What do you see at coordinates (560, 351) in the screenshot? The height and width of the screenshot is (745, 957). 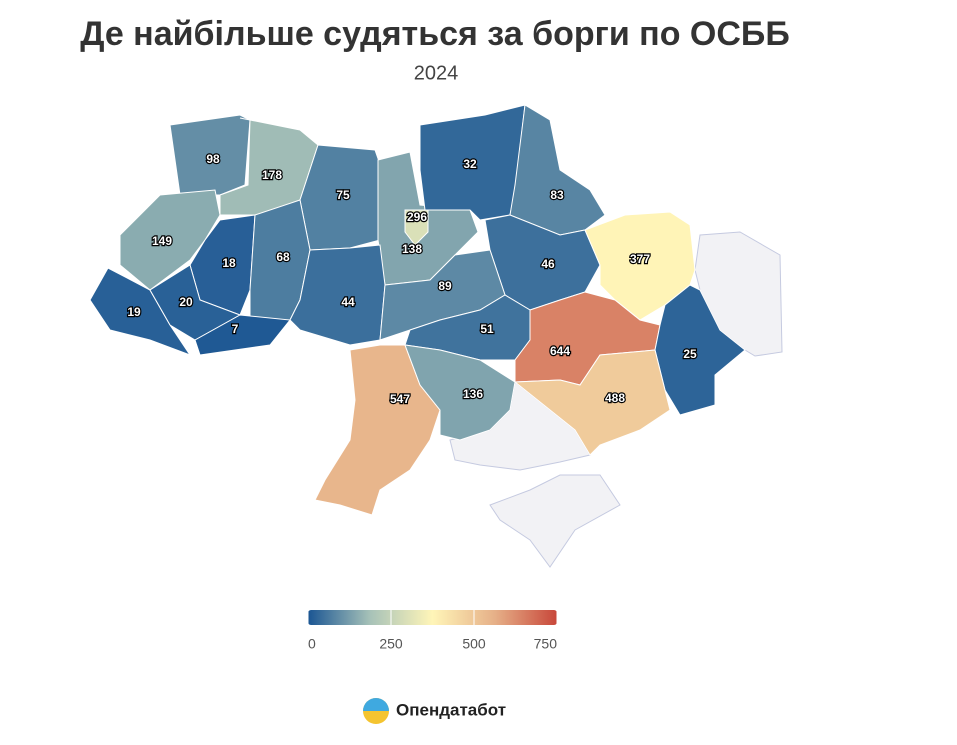 I see `value-label: 644` at bounding box center [560, 351].